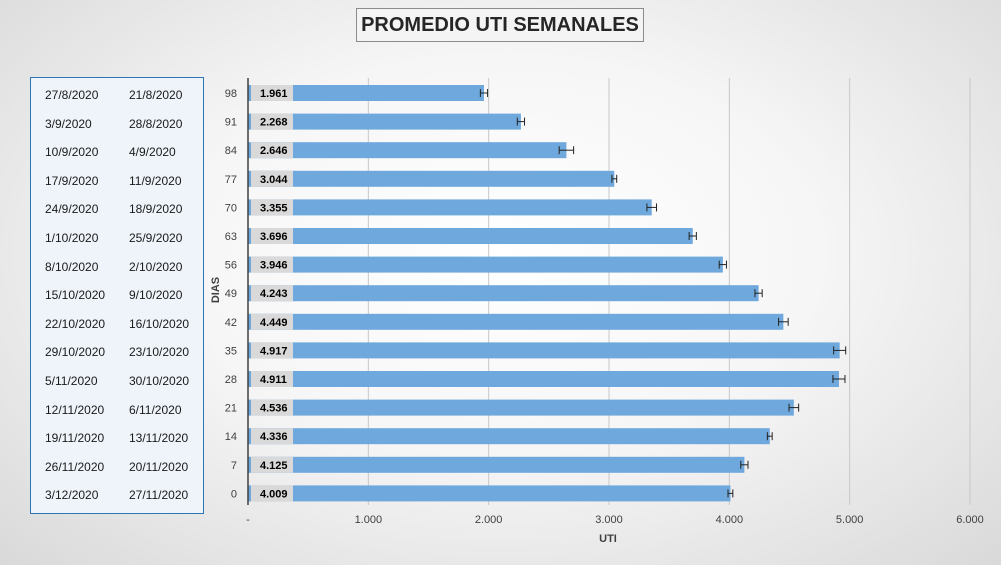  What do you see at coordinates (72, 495) in the screenshot?
I see `date-range-end: 3/12/2020` at bounding box center [72, 495].